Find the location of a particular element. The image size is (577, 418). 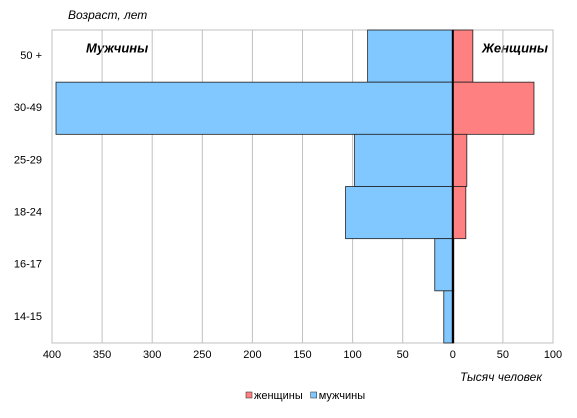

x-tick-label: 400 is located at coordinates (52, 355).